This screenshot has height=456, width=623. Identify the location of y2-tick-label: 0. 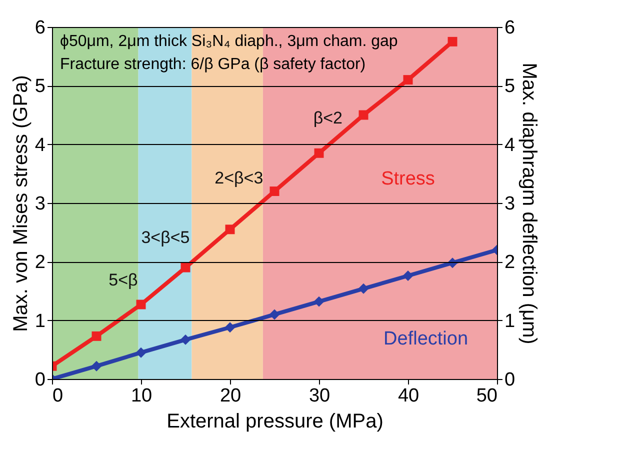
(510, 380).